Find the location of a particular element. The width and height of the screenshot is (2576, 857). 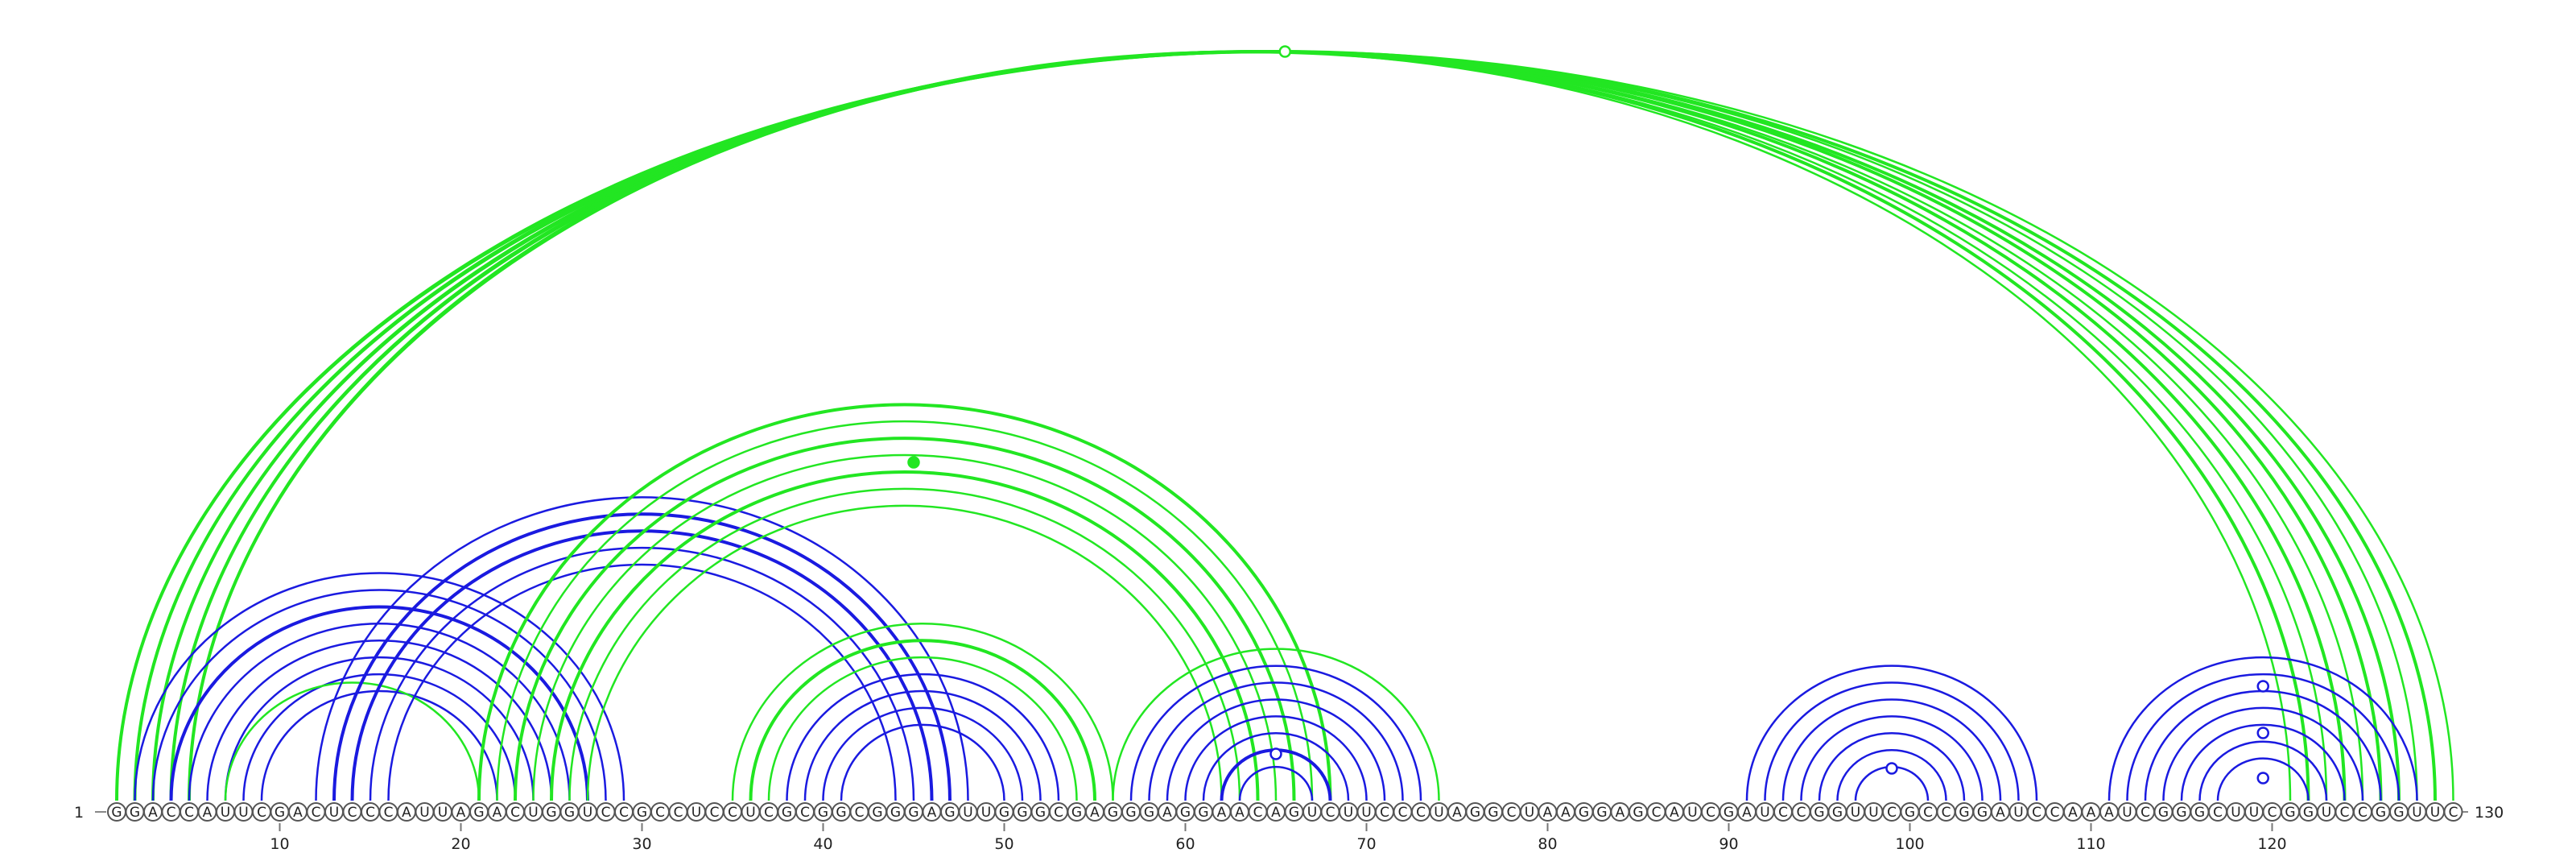

tick-label: 90 is located at coordinates (1728, 844).